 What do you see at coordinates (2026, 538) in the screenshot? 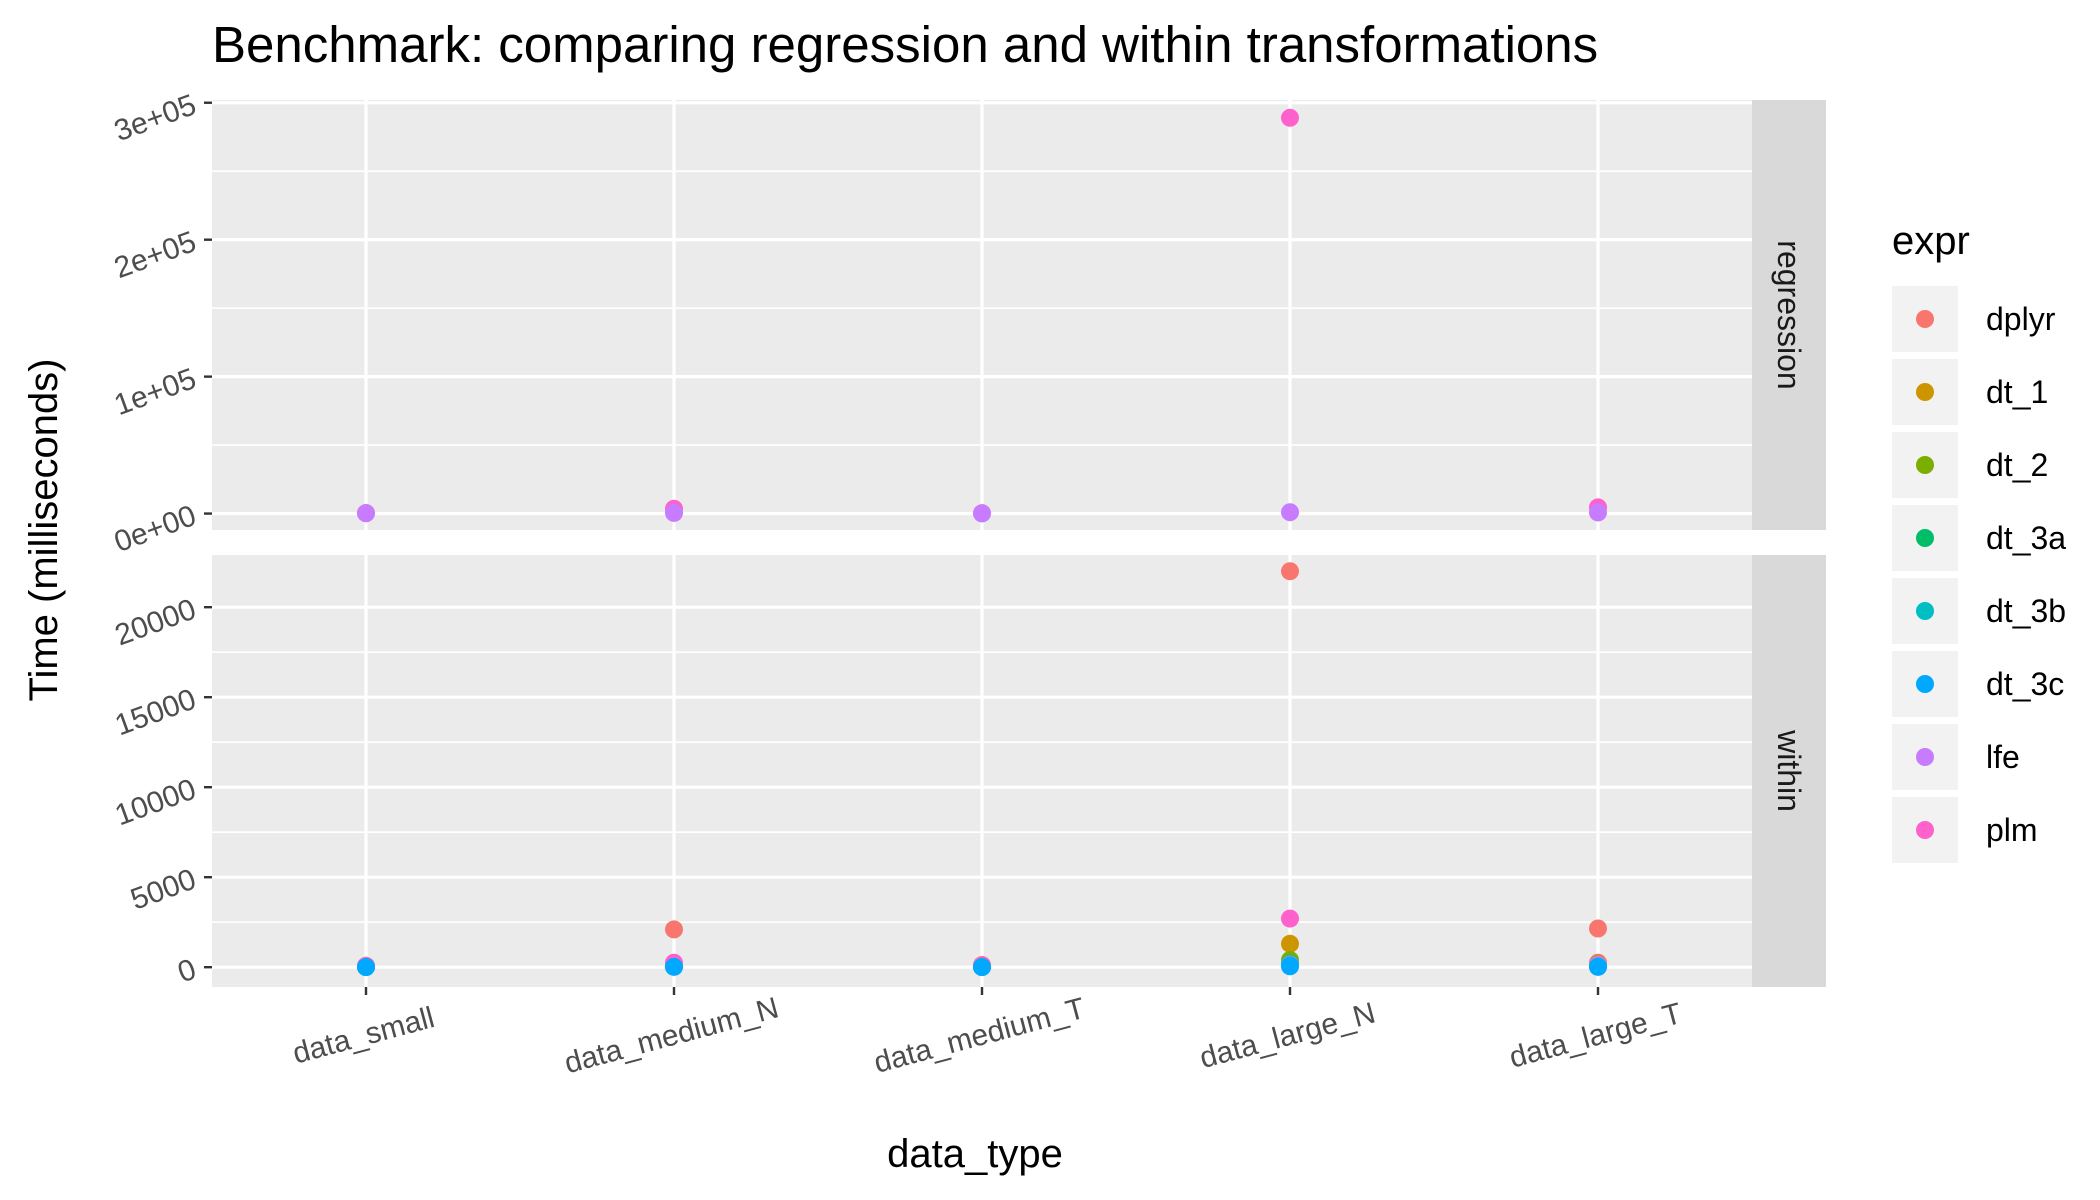
I see `legend-label: dt_3a` at bounding box center [2026, 538].